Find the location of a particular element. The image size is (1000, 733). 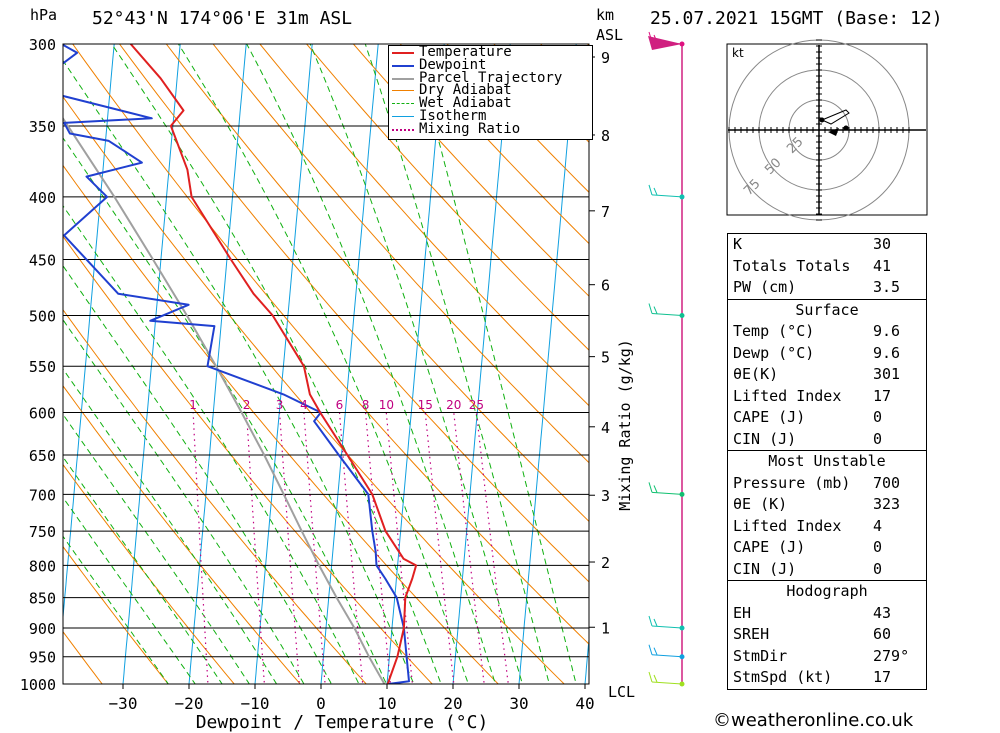

index-value: 17 is located at coordinates (882, 395).